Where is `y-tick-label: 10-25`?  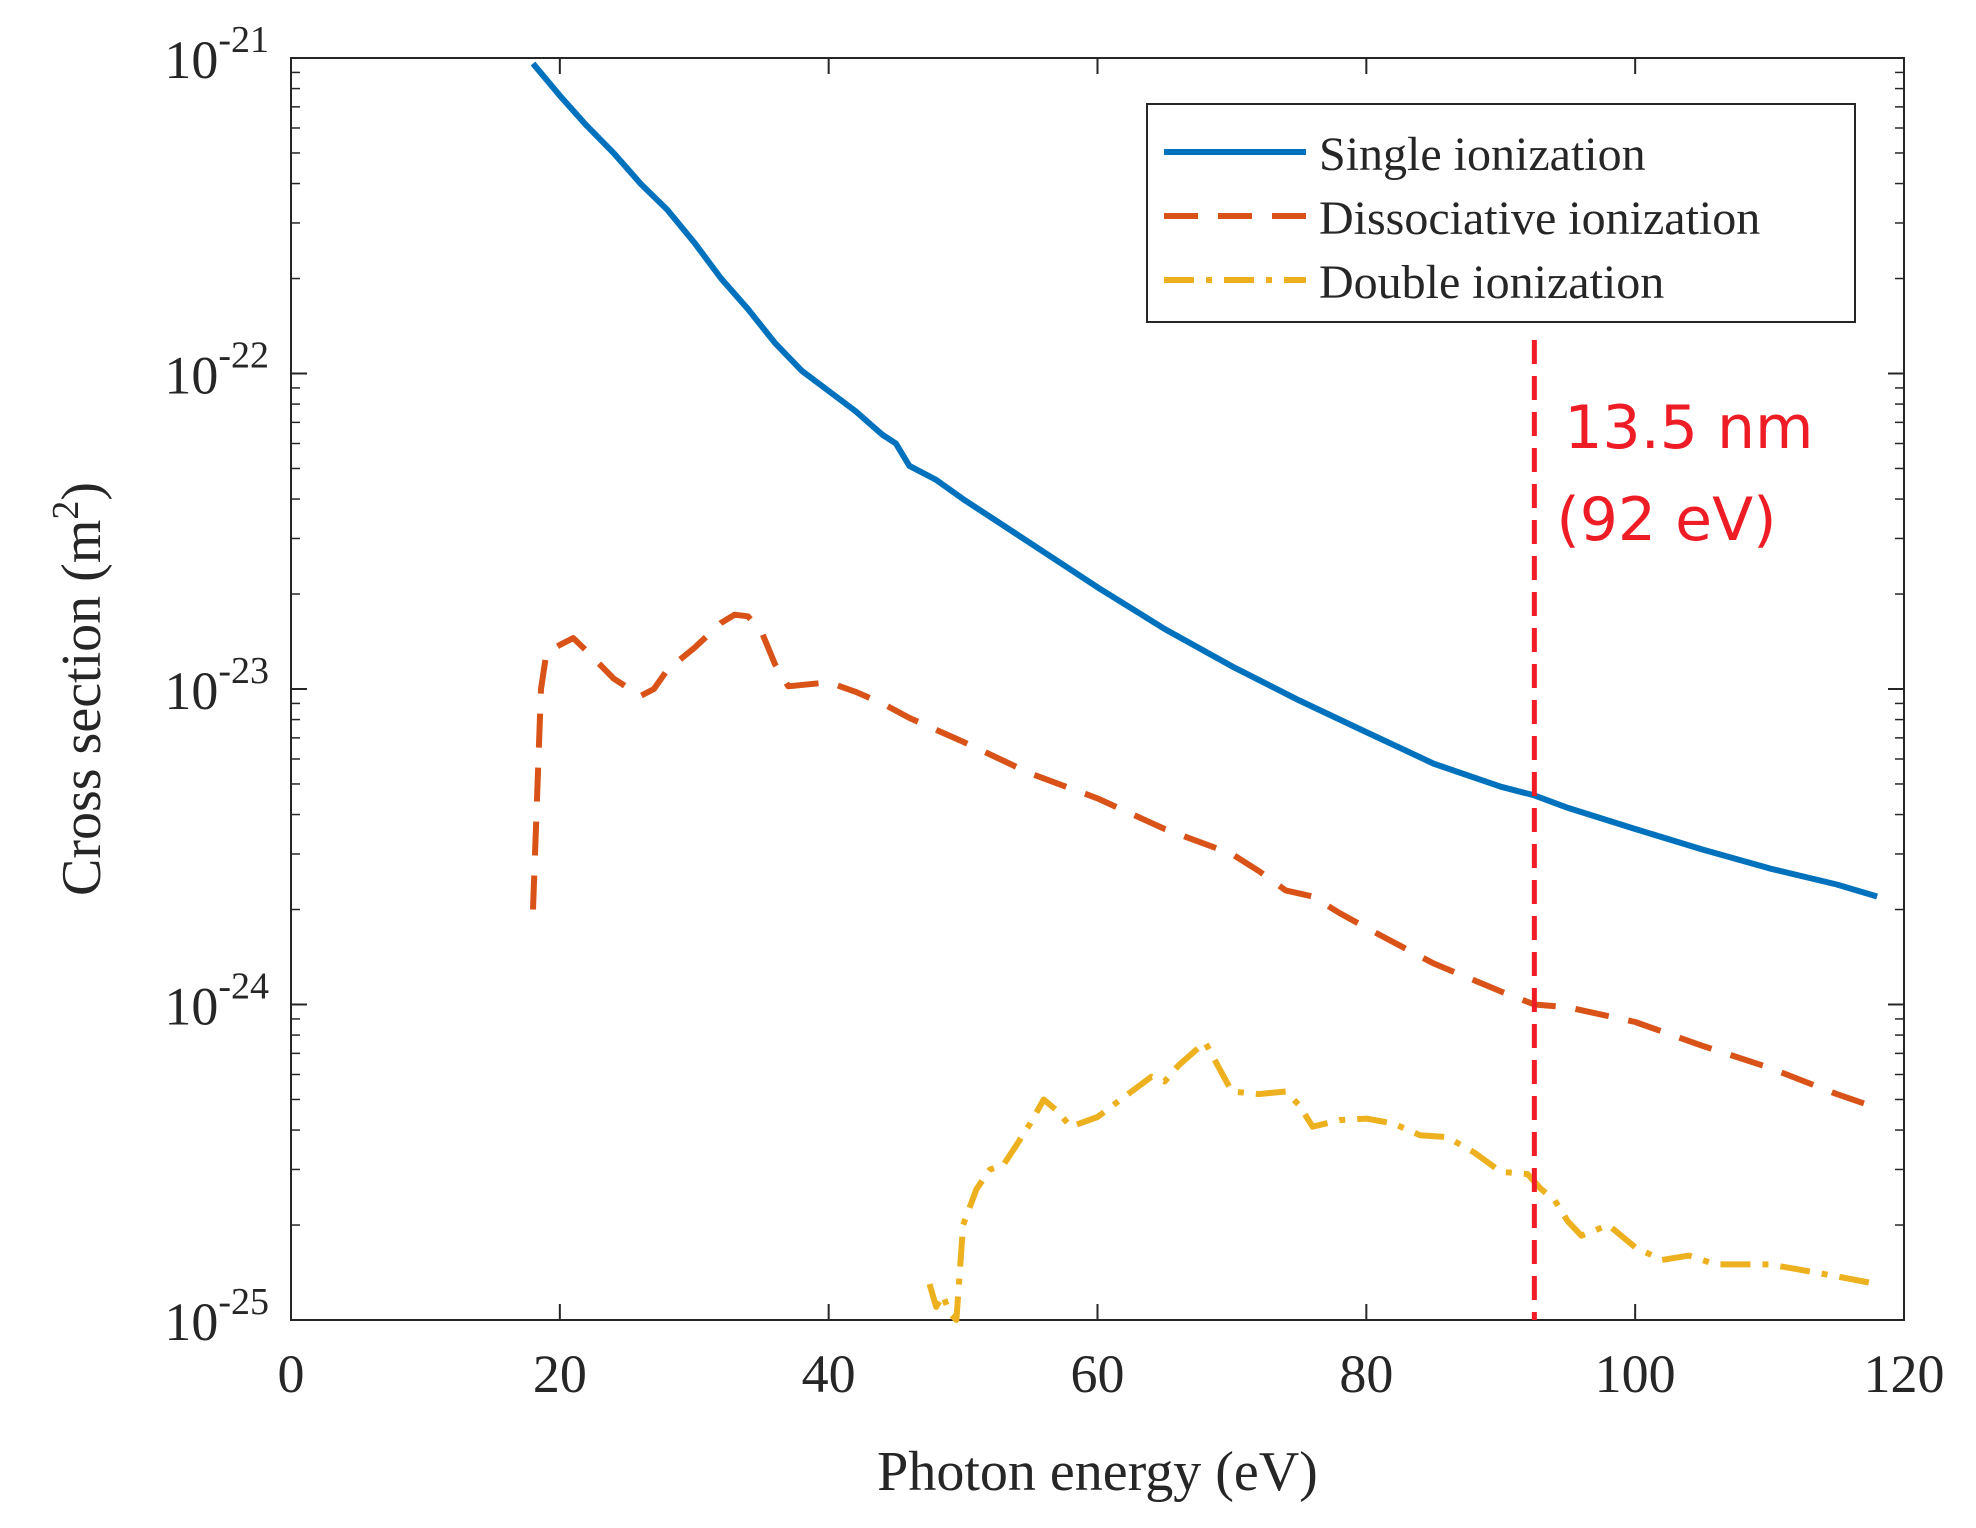 y-tick-label: 10-25 is located at coordinates (216, 1316).